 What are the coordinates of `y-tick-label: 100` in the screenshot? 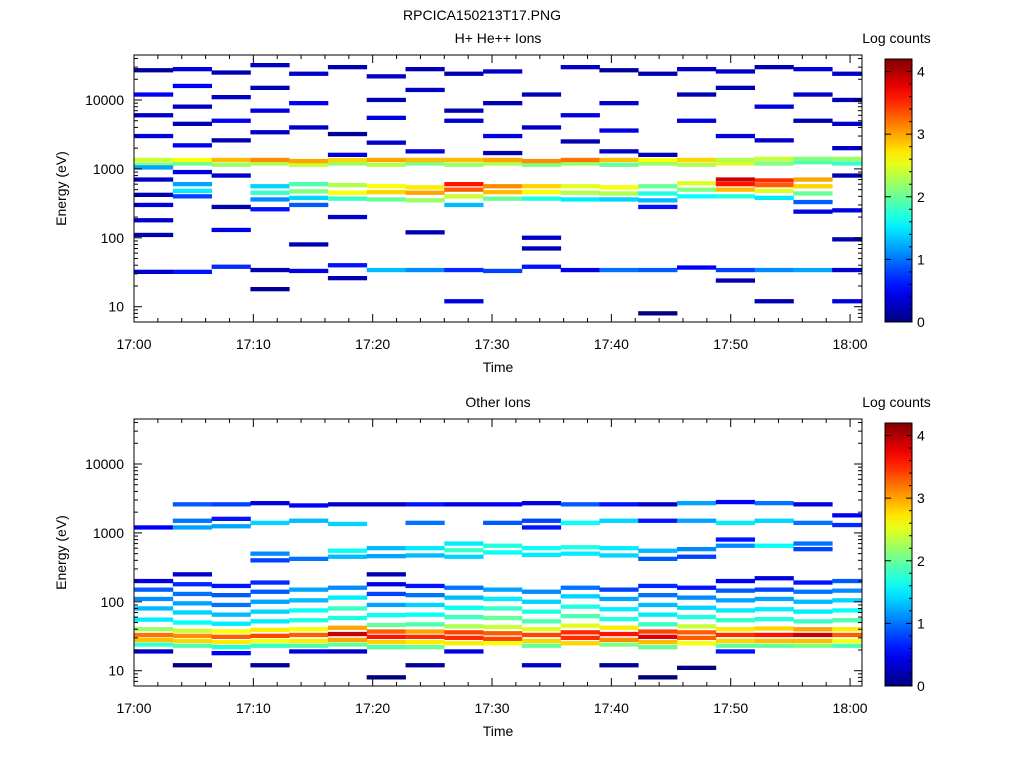 It's located at (113, 238).